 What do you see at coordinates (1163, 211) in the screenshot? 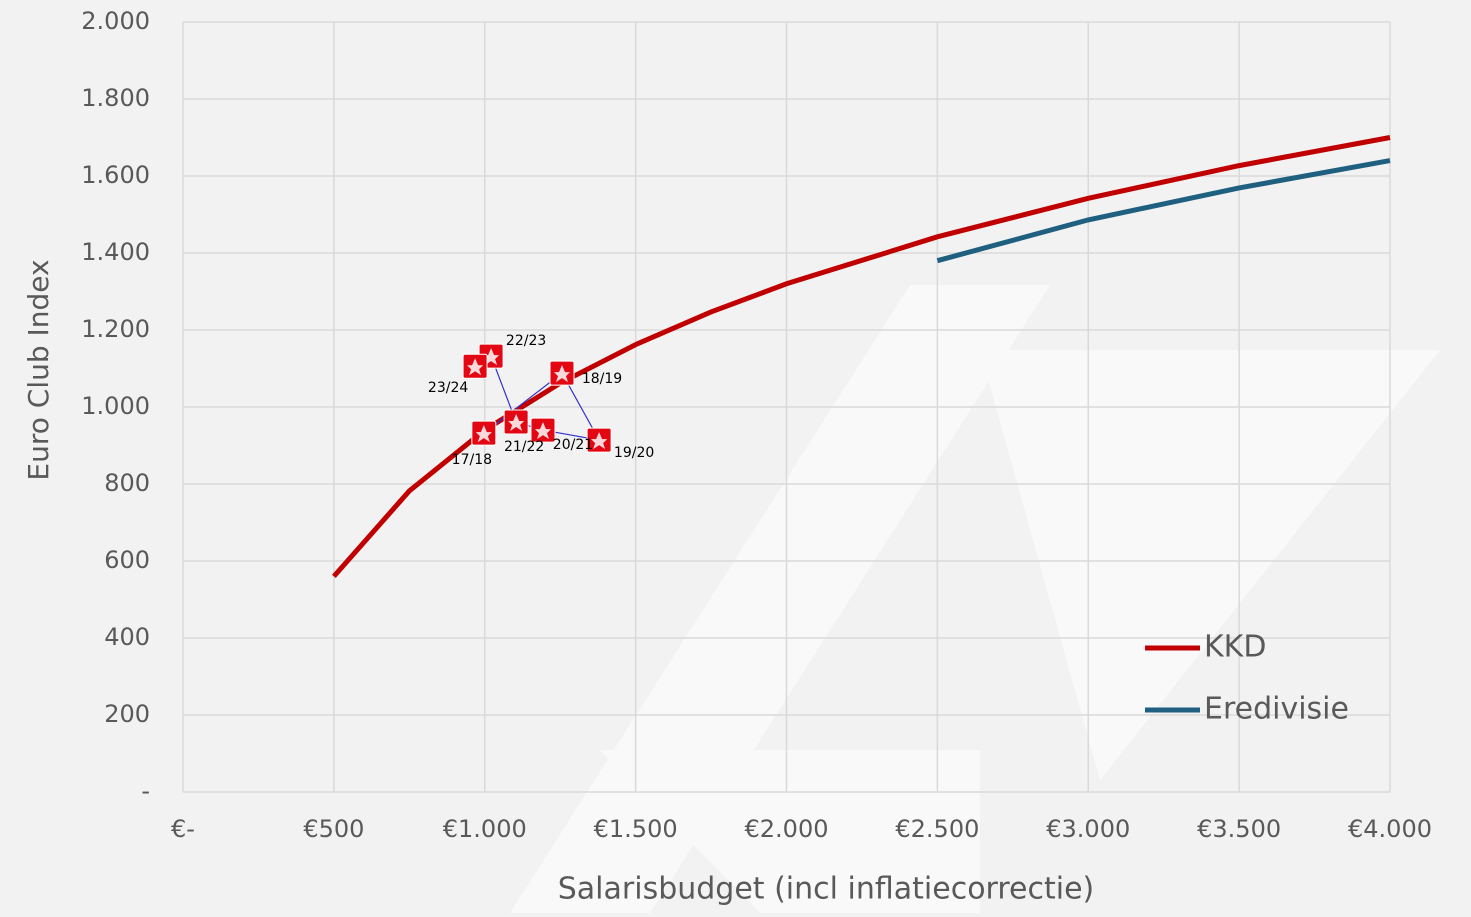
I see `line-series` at bounding box center [1163, 211].